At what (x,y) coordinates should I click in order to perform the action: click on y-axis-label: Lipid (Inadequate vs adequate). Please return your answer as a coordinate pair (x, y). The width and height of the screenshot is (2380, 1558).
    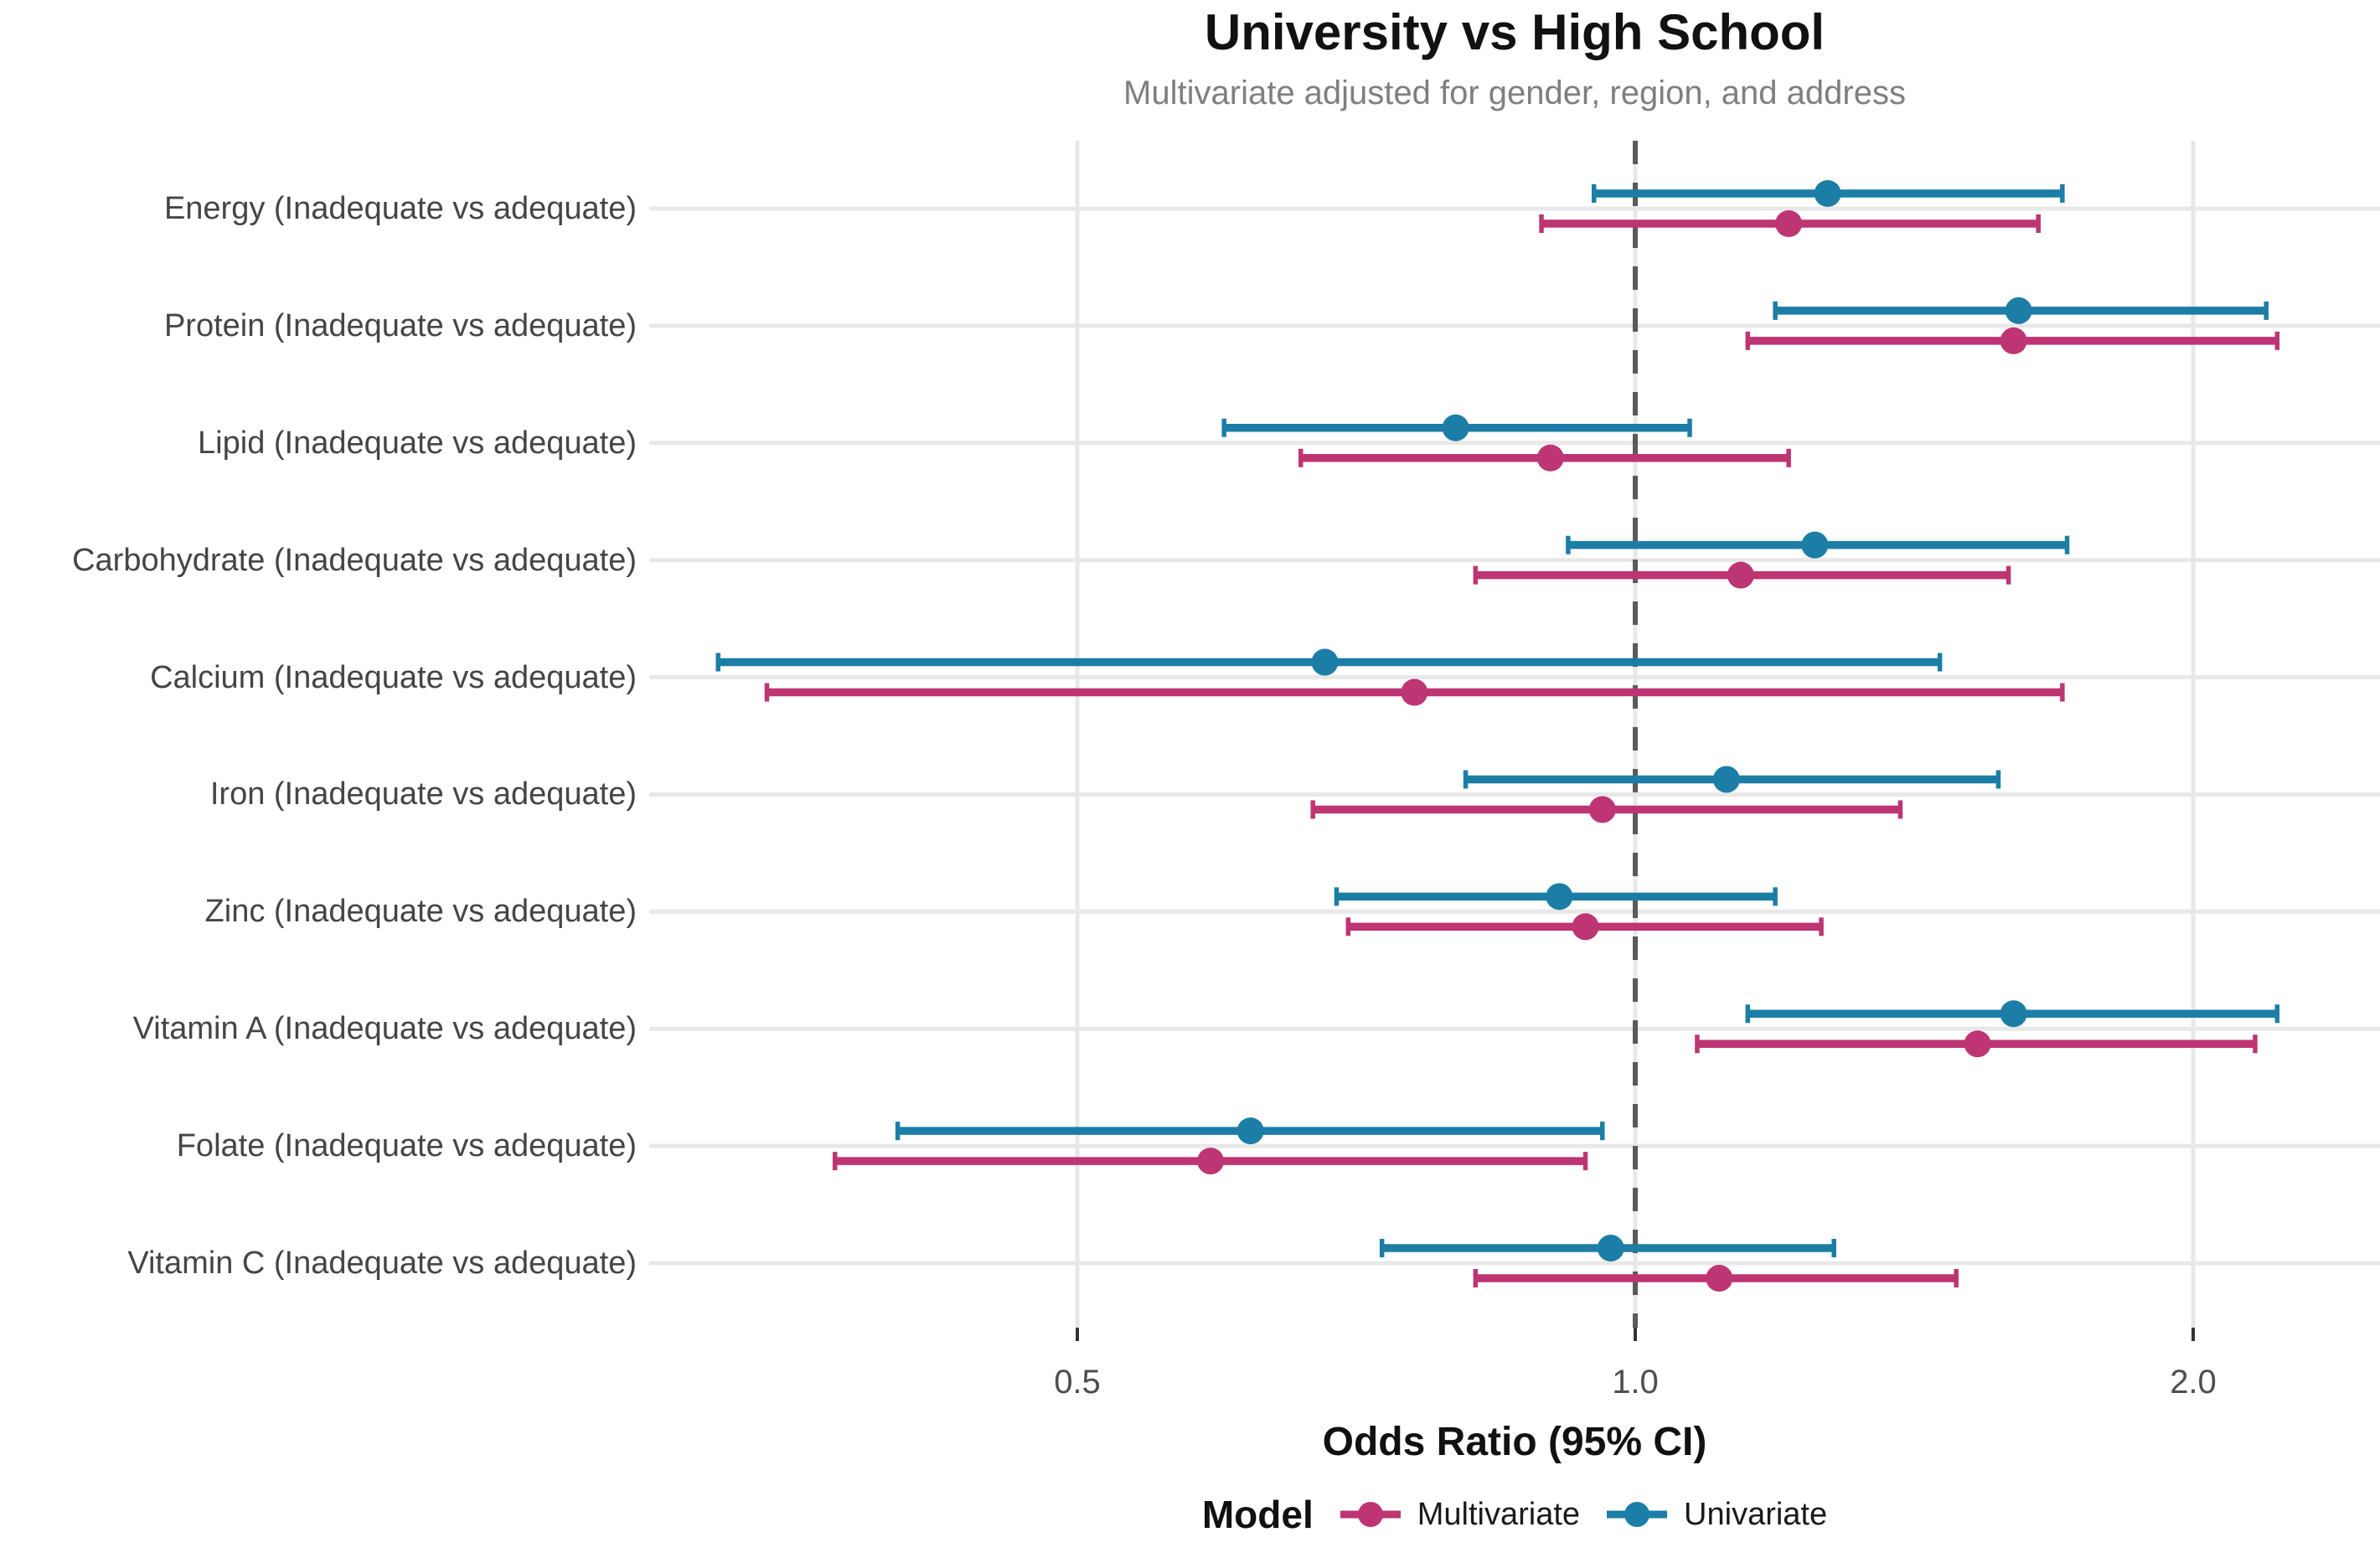
    Looking at the image, I should click on (417, 443).